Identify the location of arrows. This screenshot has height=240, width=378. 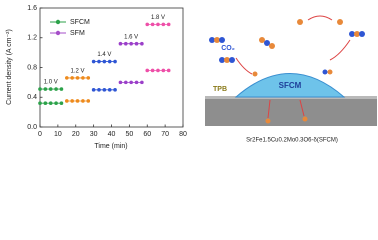
(293, 67).